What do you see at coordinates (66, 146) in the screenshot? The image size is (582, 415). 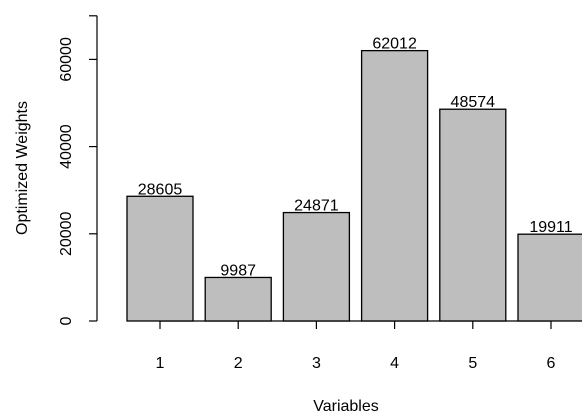 I see `y-tick-label: 40000` at bounding box center [66, 146].